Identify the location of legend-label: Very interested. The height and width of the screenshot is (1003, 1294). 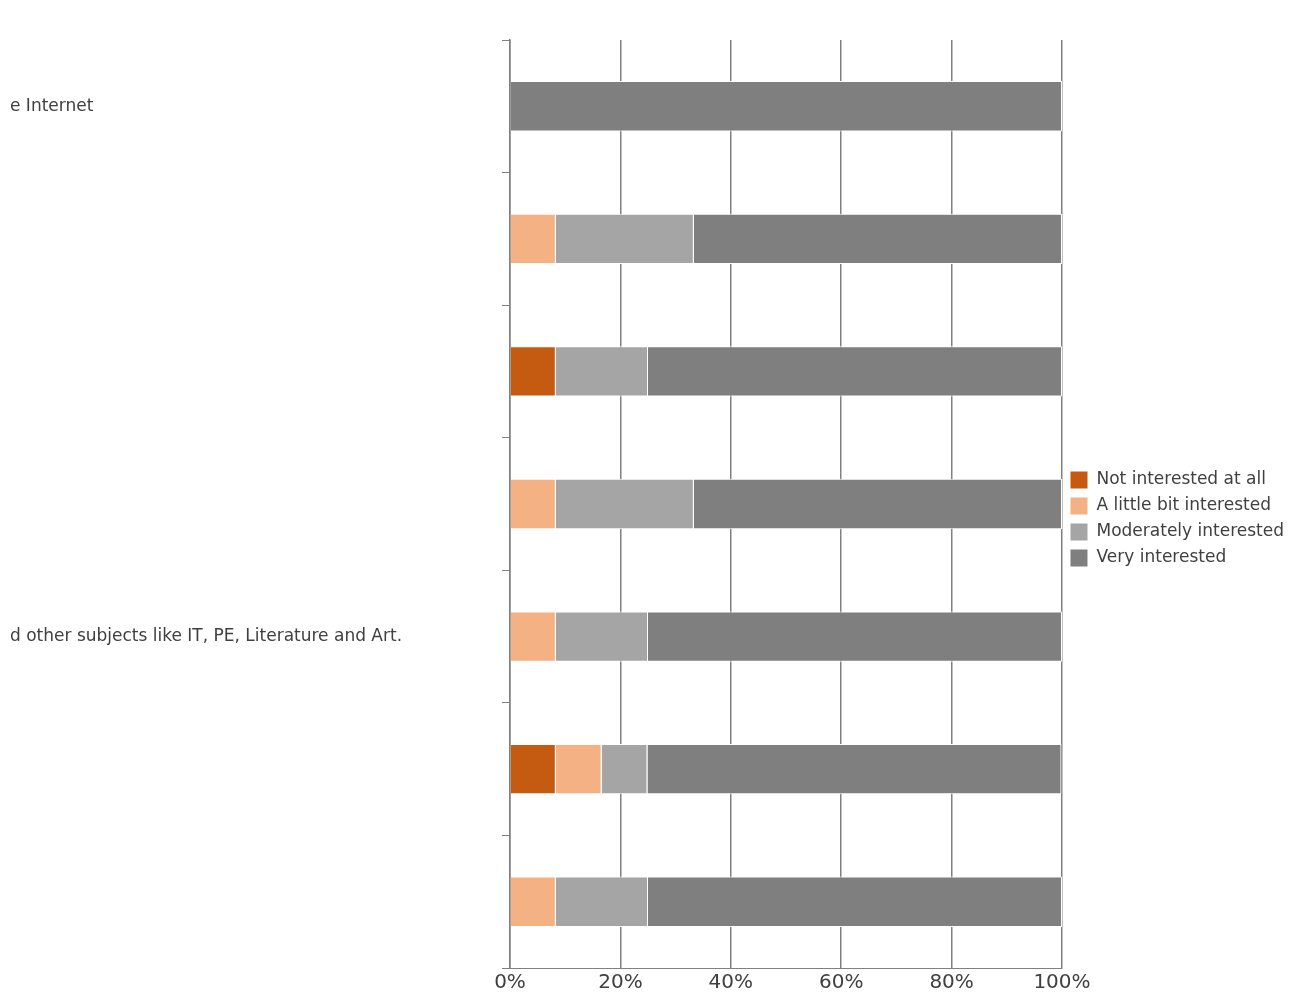
(1161, 556).